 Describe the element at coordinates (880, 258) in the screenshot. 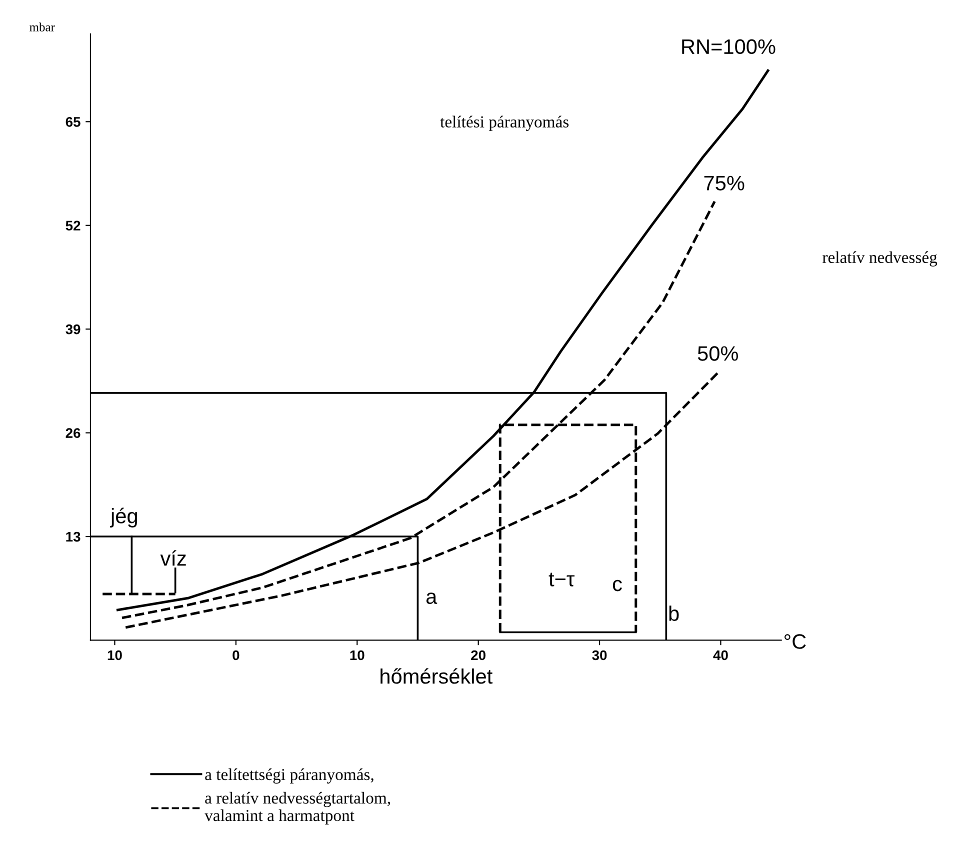

I see `text: relatív nedvesség` at that location.